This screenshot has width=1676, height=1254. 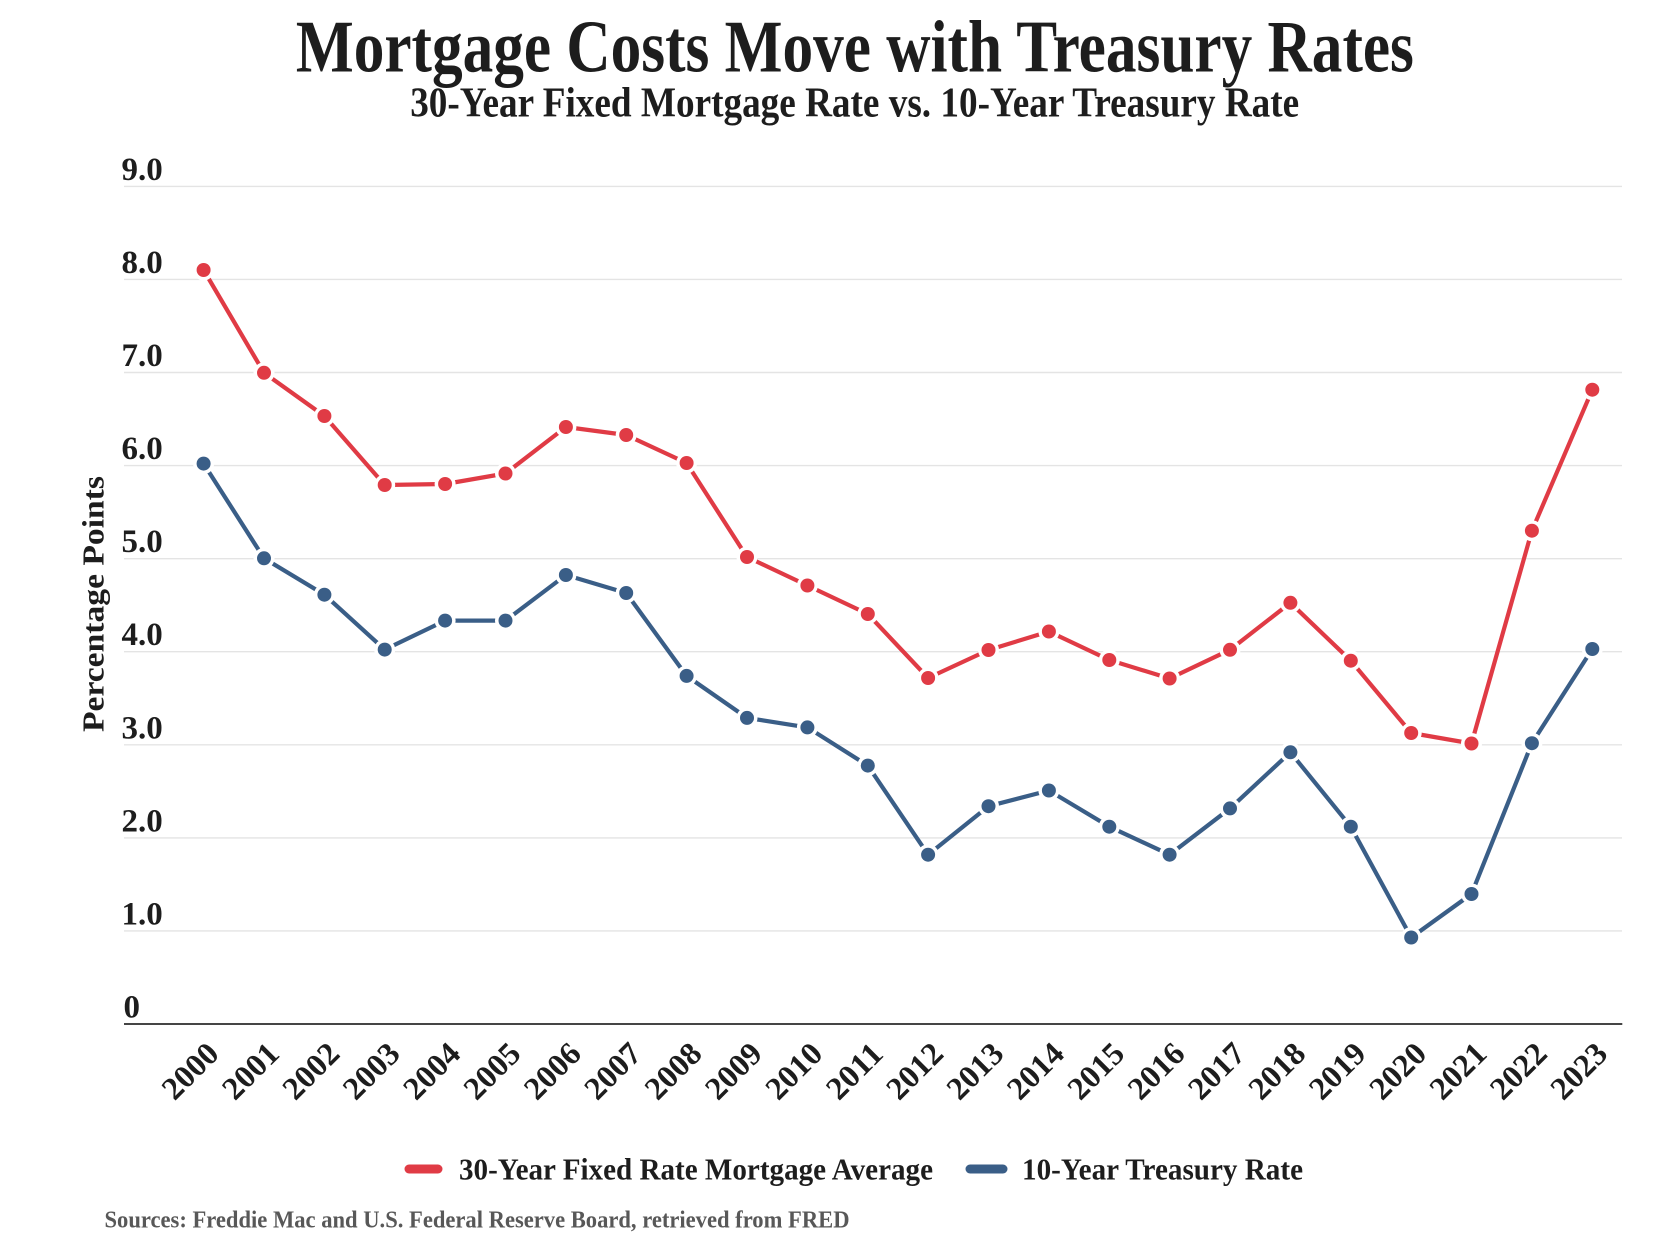 I want to click on svg-text: 7.0, so click(x=142, y=356).